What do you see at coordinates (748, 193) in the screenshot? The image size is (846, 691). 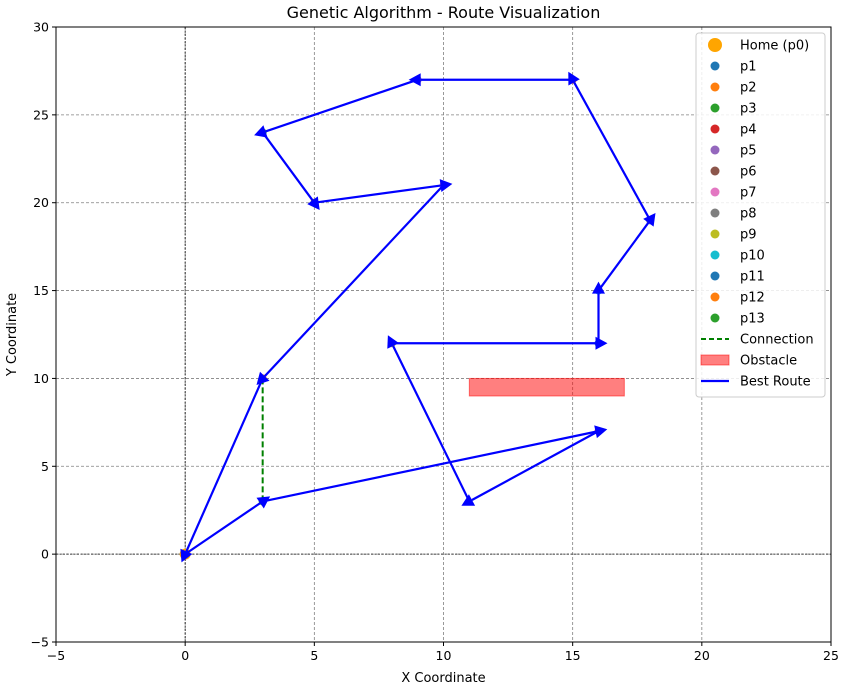 I see `legend-label: p7` at bounding box center [748, 193].